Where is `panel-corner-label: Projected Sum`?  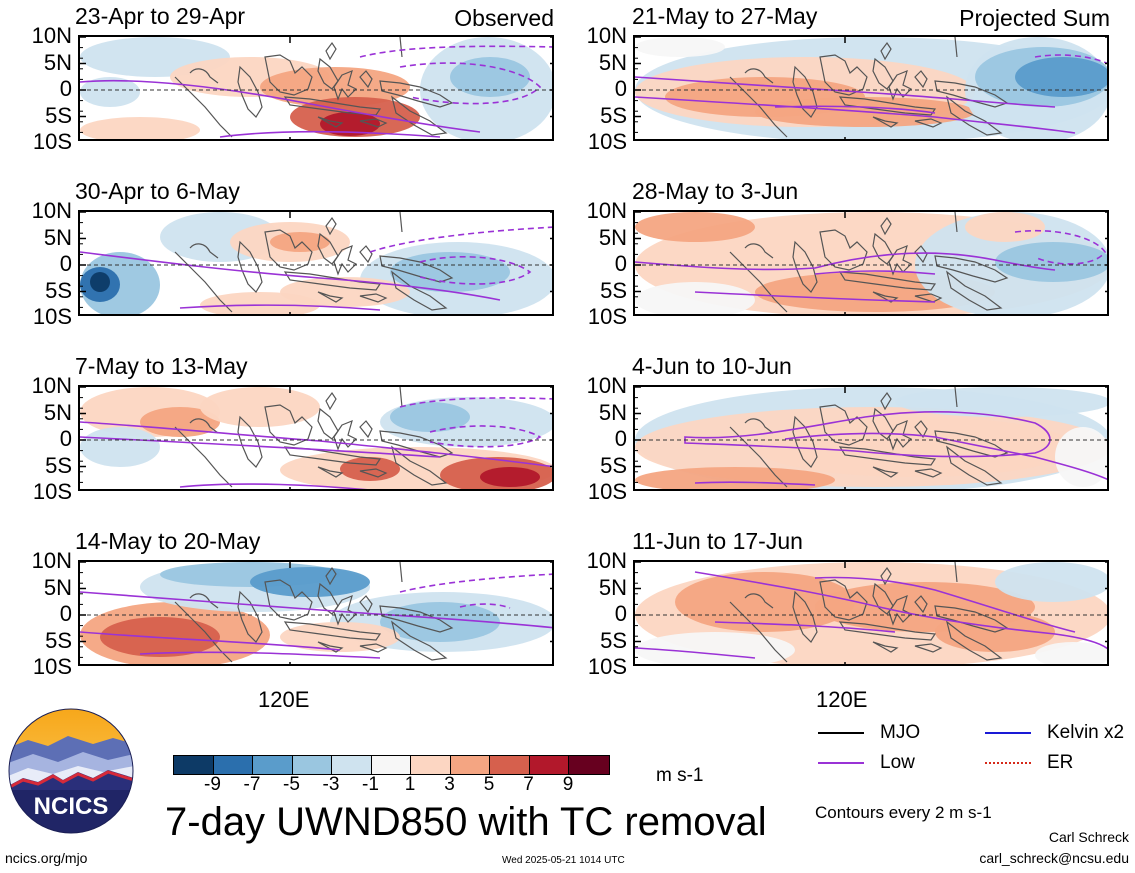
panel-corner-label: Projected Sum is located at coordinates (1034, 18).